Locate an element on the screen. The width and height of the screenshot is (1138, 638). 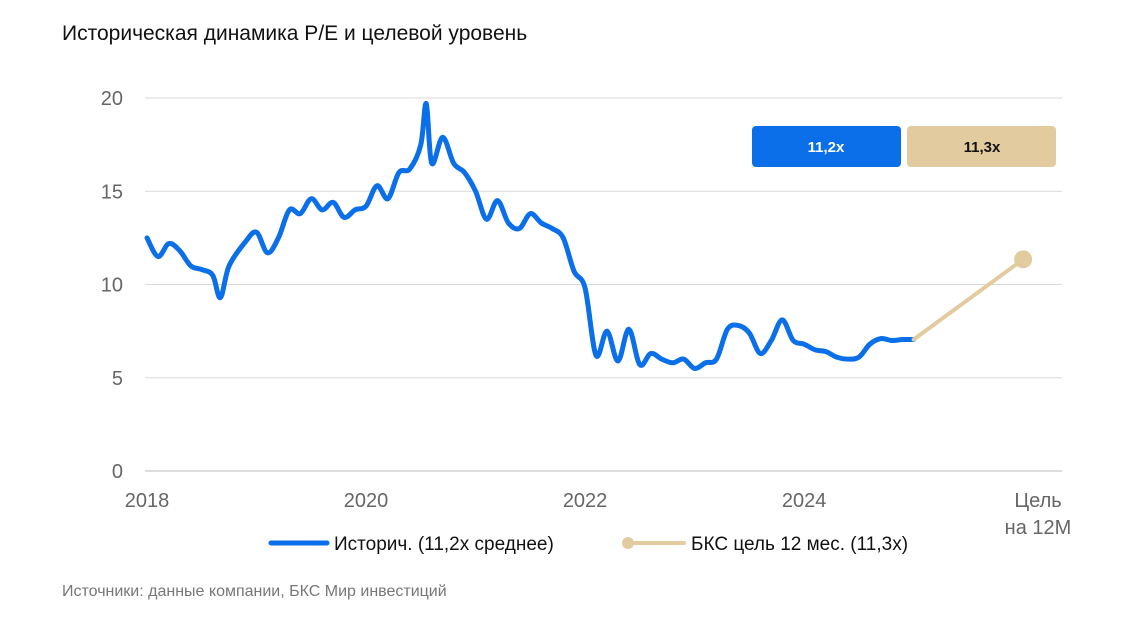
y-axis-ticks: 0 5 10 15 20 is located at coordinates (112, 285).